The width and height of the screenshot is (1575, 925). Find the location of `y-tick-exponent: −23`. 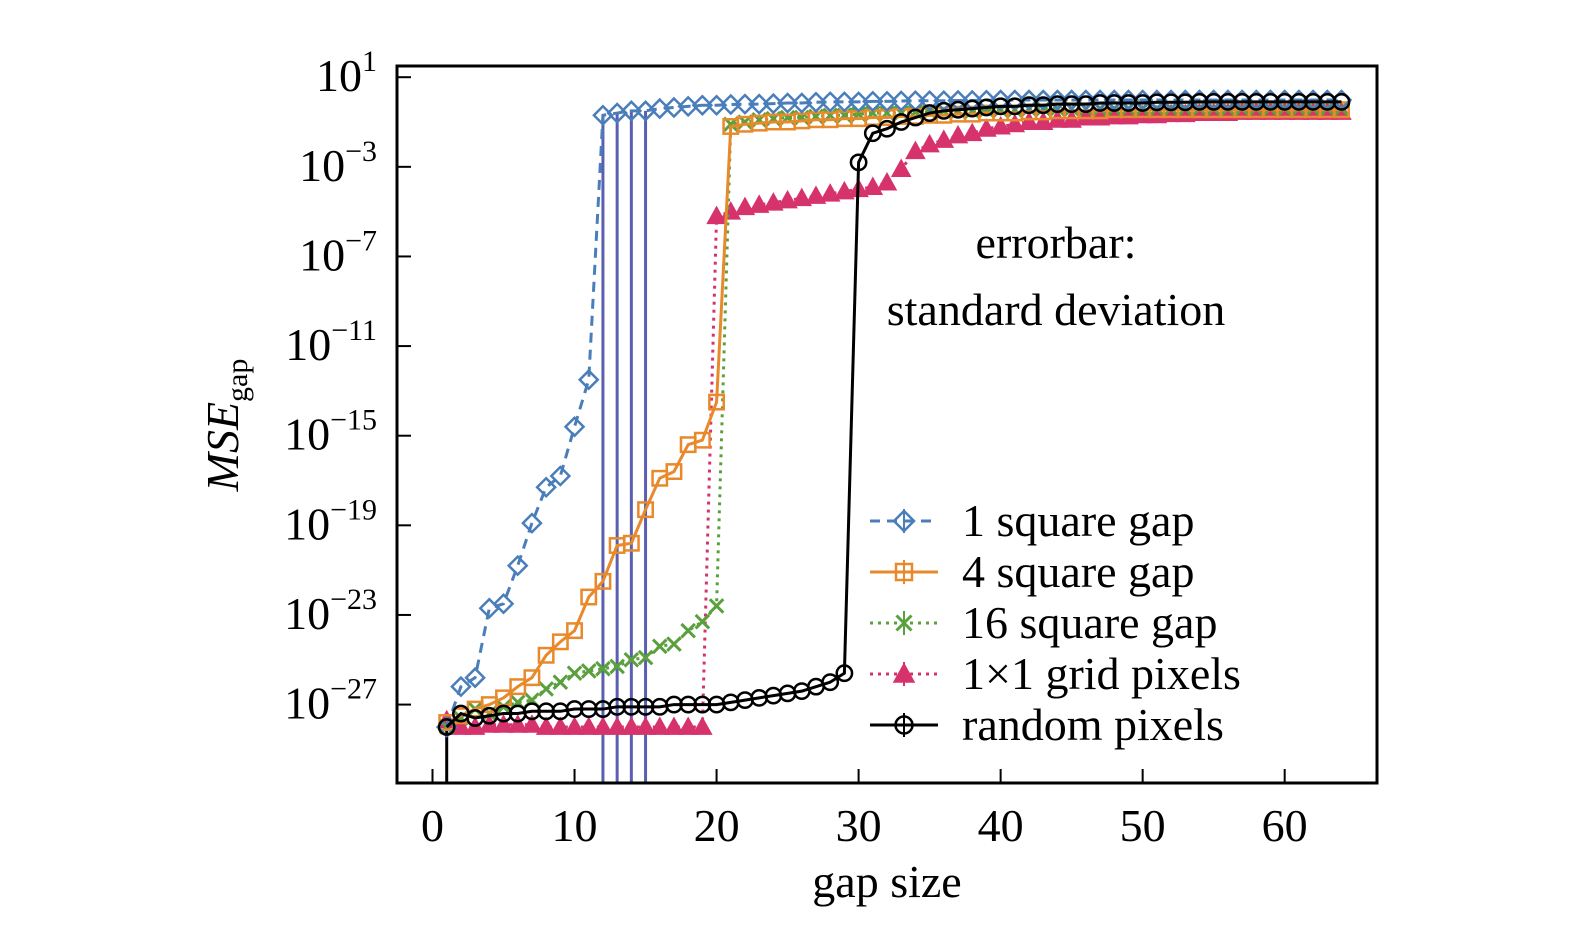

y-tick-exponent: −23 is located at coordinates (353, 599).